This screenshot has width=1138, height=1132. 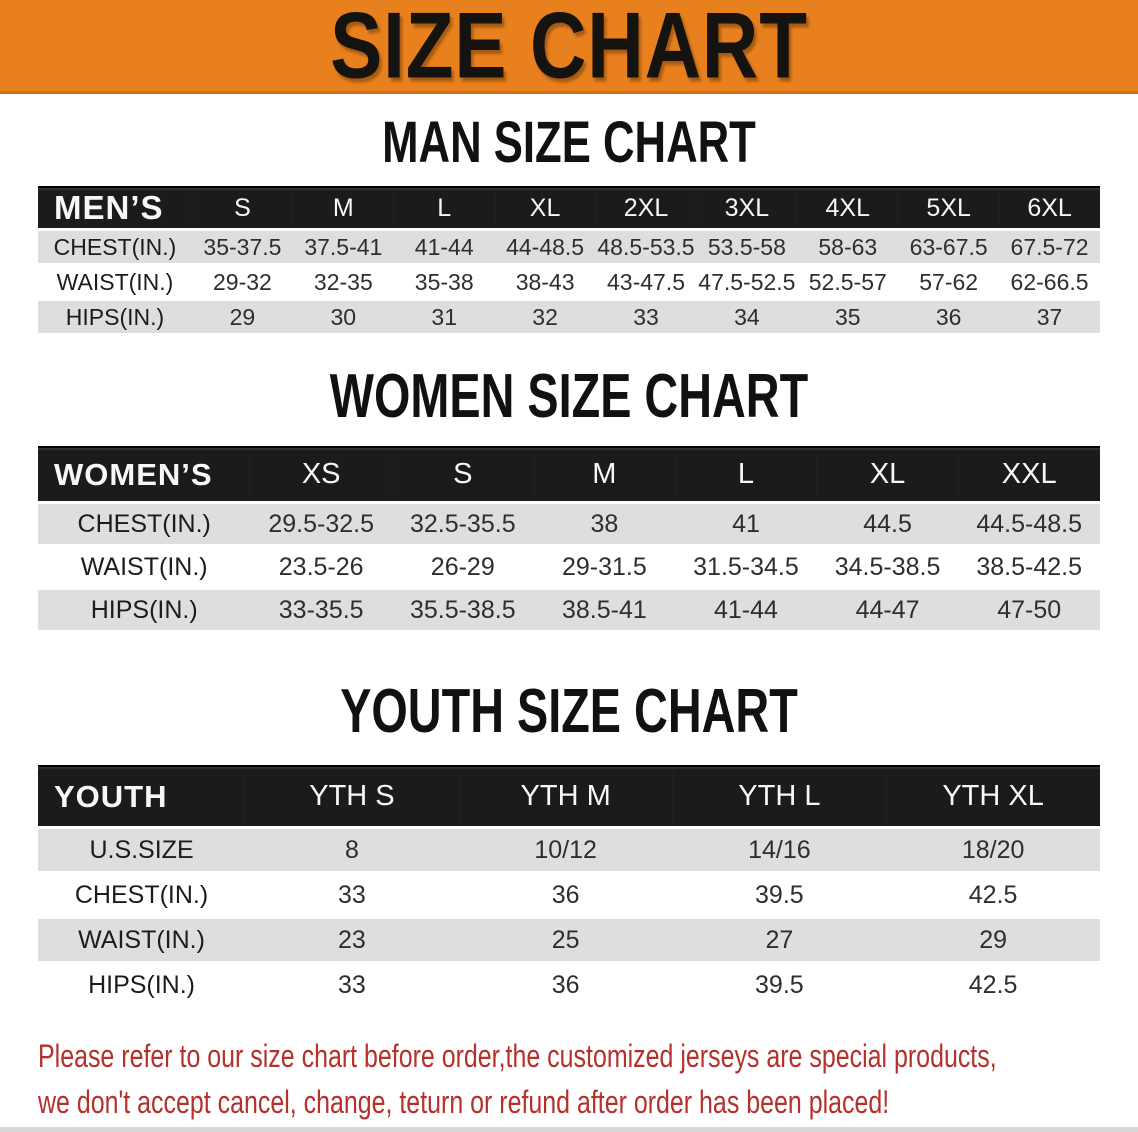 I want to click on size-value-cell: 29-32, so click(x=242, y=283).